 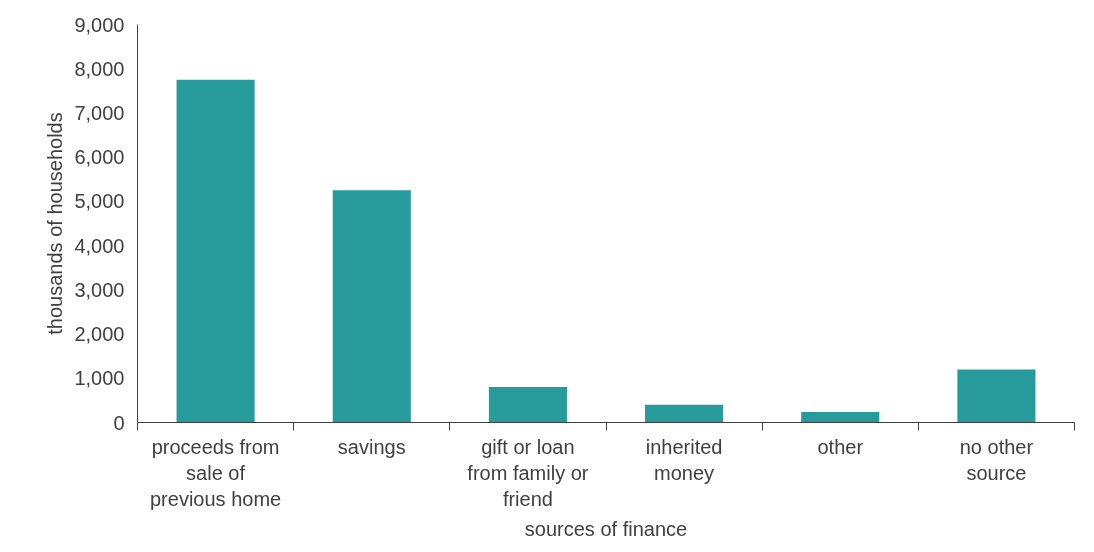 What do you see at coordinates (684, 459) in the screenshot?
I see `x-tick-label: inherited money` at bounding box center [684, 459].